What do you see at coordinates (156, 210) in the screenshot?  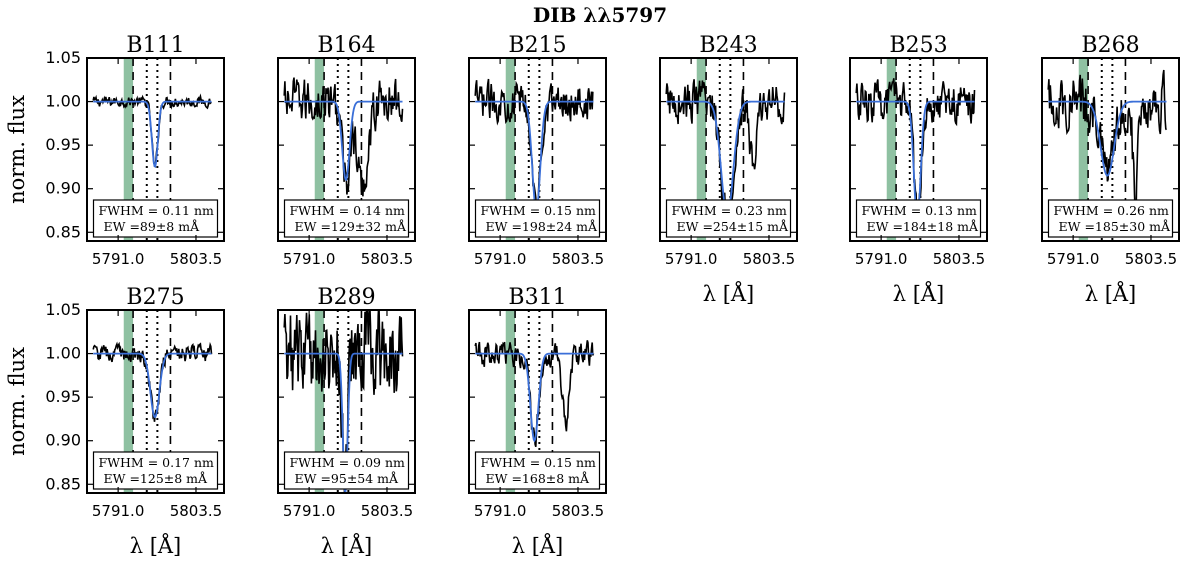 I see `fwhm-label: FWHM = 0.11 nm` at bounding box center [156, 210].